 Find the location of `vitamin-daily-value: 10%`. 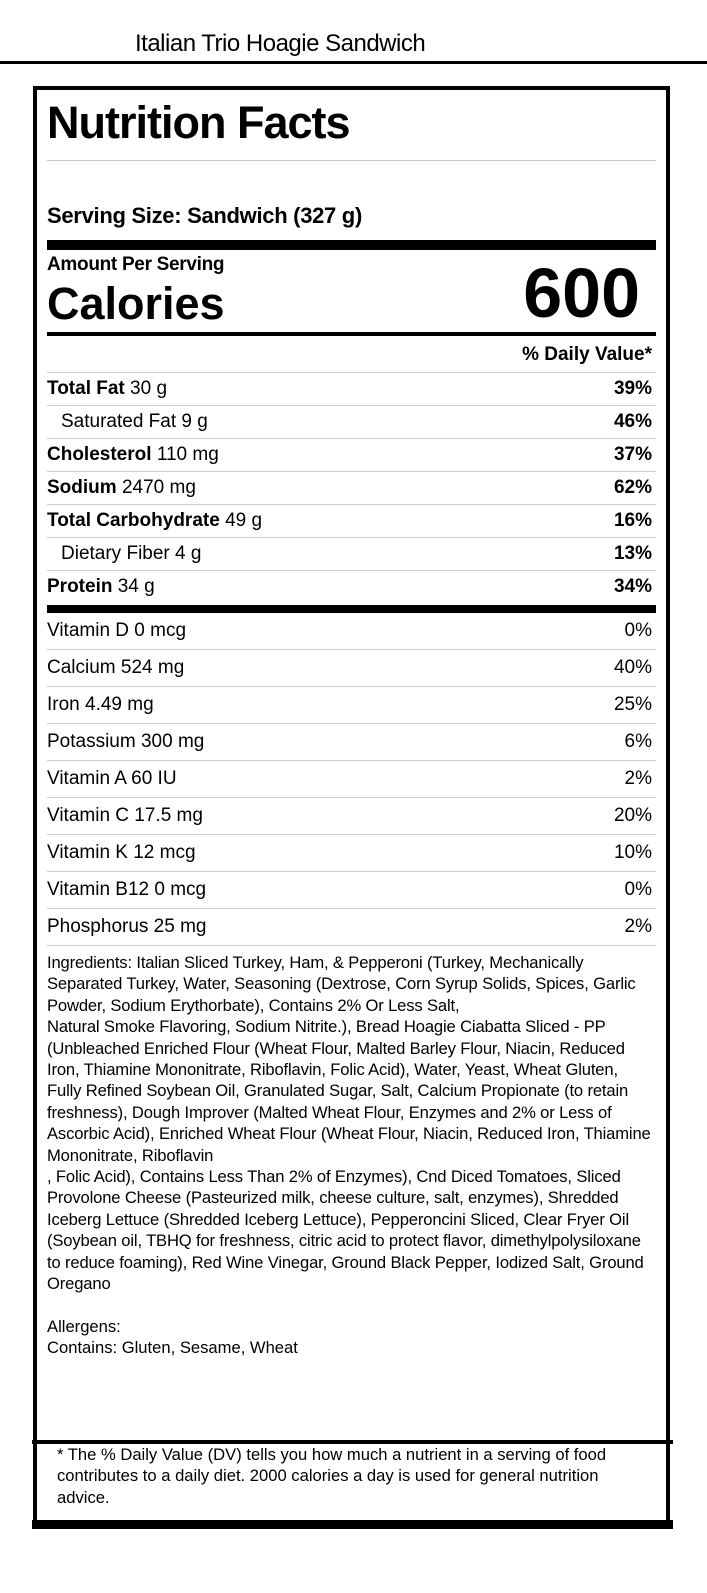

vitamin-daily-value: 10% is located at coordinates (632, 852).